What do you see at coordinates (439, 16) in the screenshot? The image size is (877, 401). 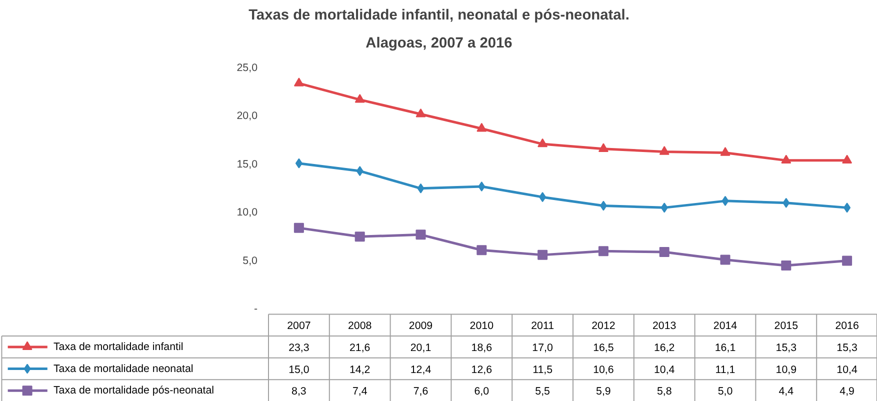 I see `chart-title: Taxas de mortalidade infantil, neonatal e pós-neonatal.` at bounding box center [439, 16].